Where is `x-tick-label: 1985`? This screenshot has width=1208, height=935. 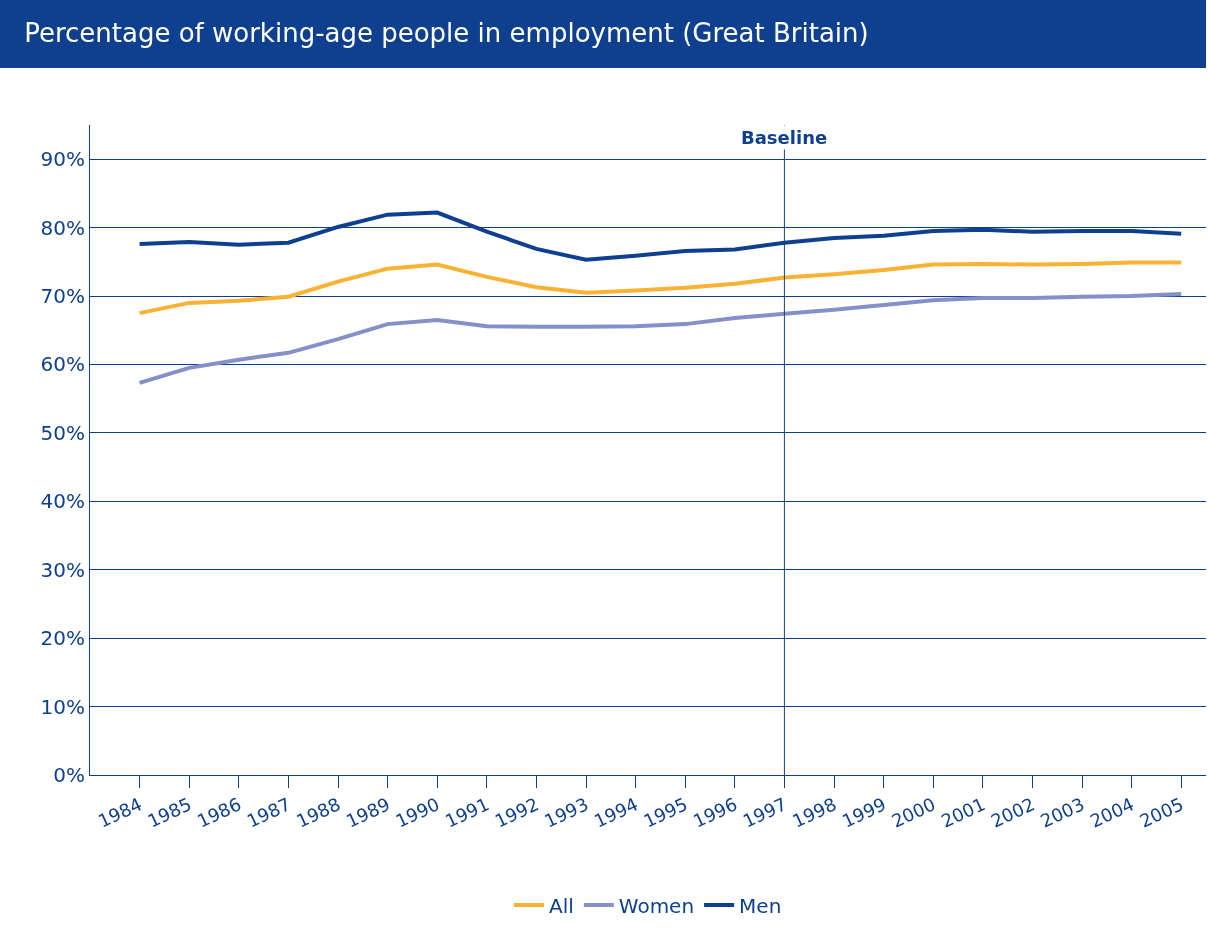 x-tick-label: 1985 is located at coordinates (169, 812).